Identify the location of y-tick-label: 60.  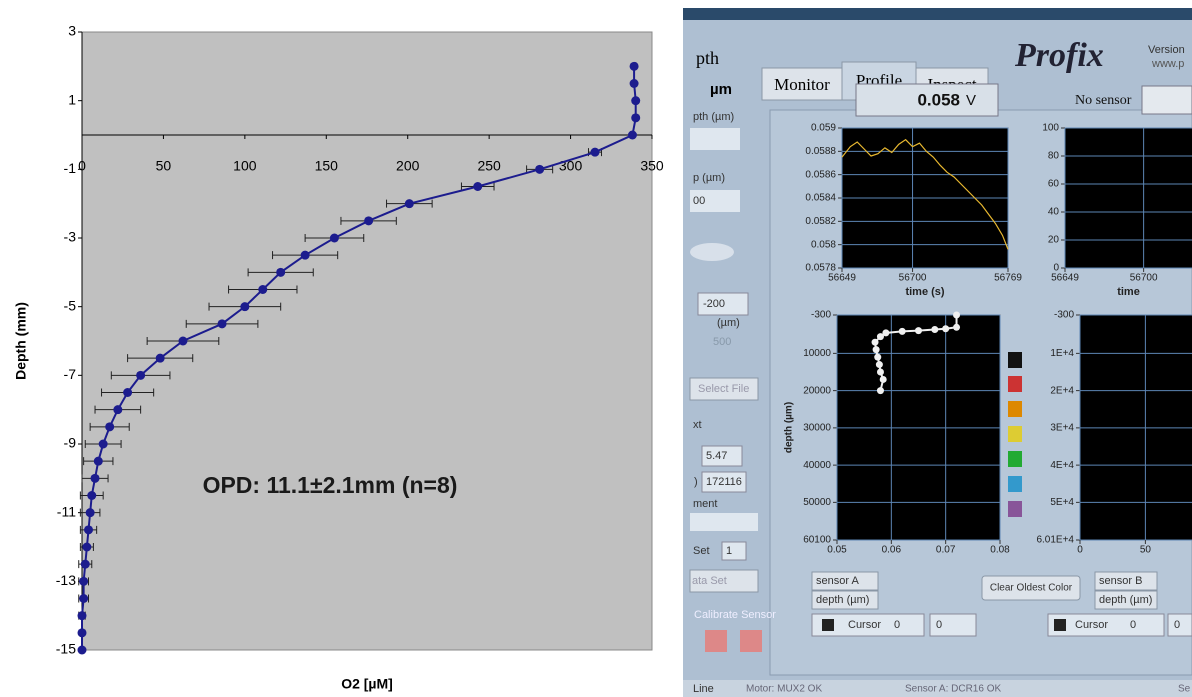
(1054, 184).